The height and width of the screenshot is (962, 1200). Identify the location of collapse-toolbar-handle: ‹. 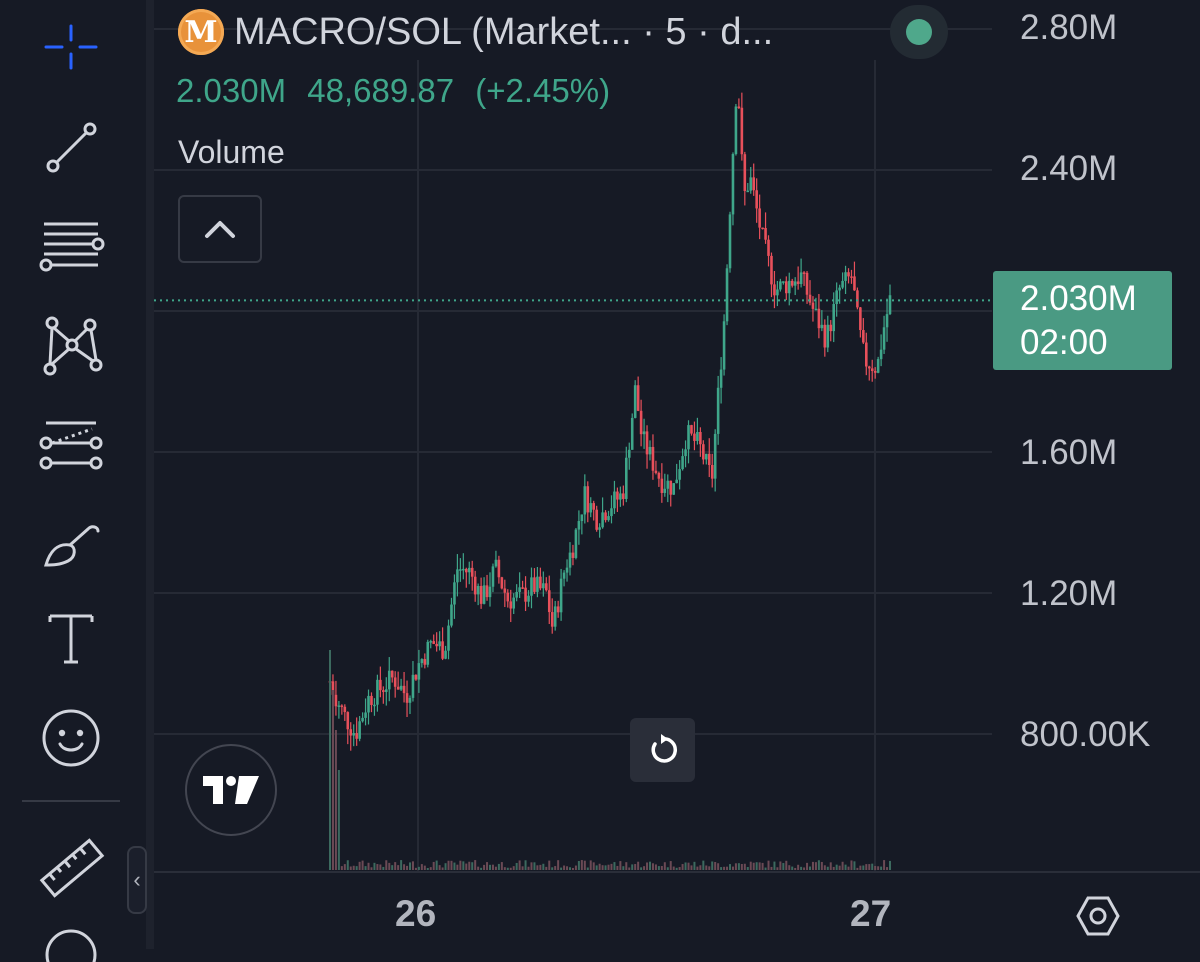
(137, 880).